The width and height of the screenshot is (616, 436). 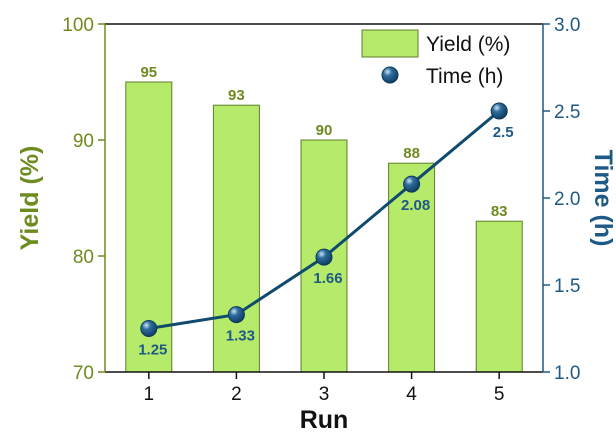 I want to click on legend: Yield (%) Time (h), so click(x=435, y=58).